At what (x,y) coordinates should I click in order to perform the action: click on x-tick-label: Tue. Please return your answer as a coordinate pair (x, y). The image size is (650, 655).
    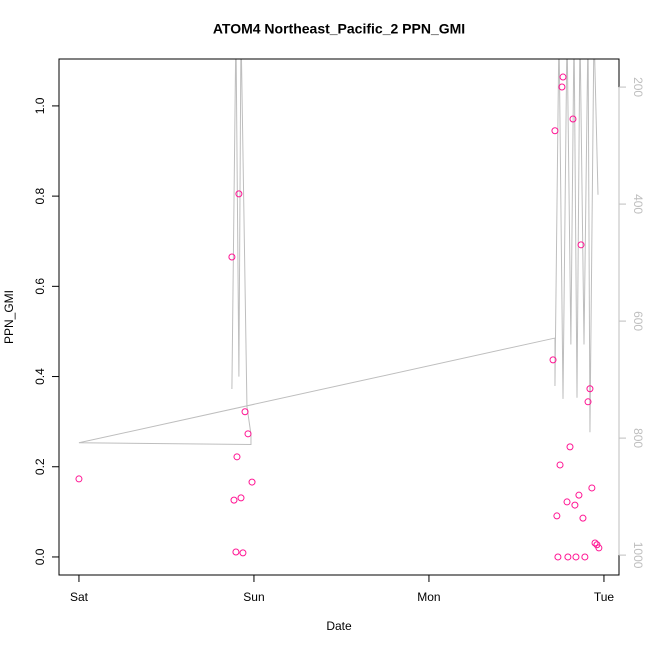
    Looking at the image, I should click on (604, 597).